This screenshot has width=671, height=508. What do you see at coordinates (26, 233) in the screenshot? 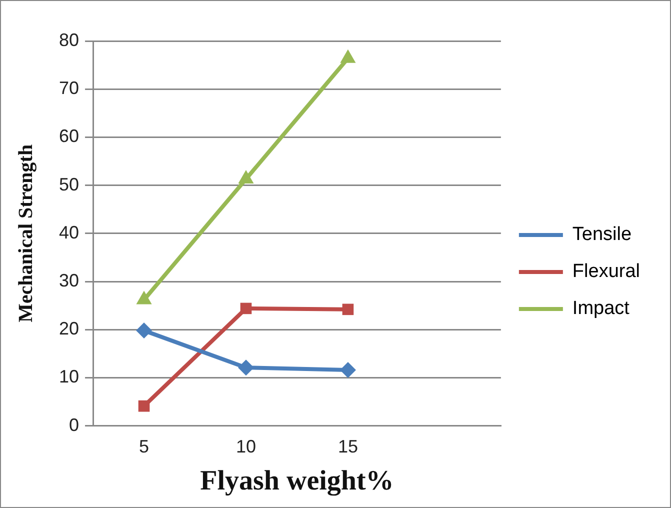
I see `y-axis-title: Mechanical Strength` at bounding box center [26, 233].